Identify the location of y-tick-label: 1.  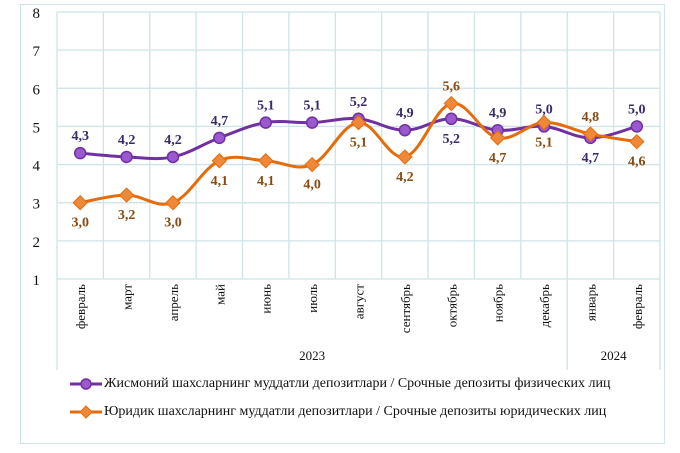
(37, 281).